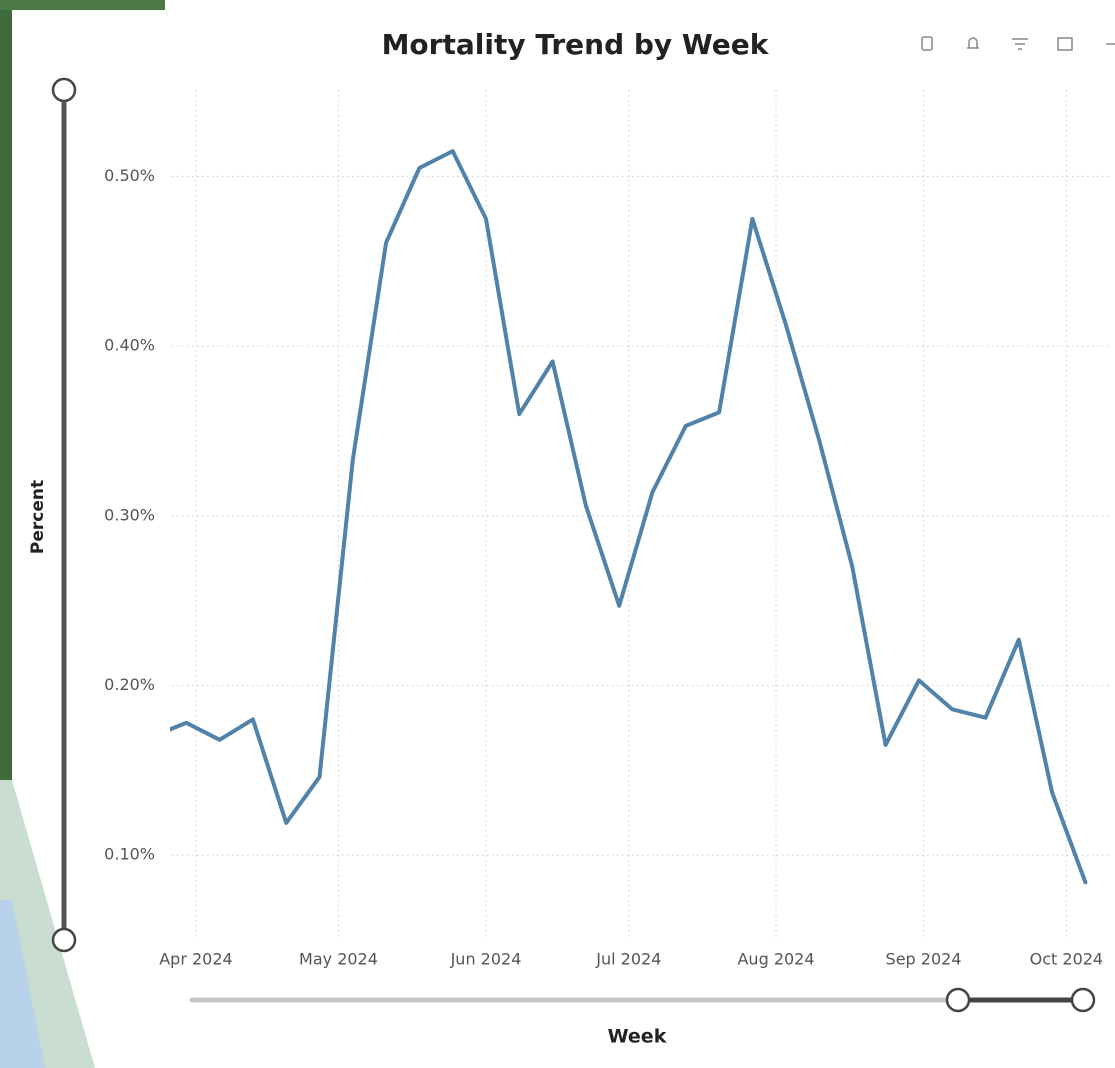 This screenshot has height=1068, width=1115. Describe the element at coordinates (973, 43) in the screenshot. I see `alert-icon` at that location.